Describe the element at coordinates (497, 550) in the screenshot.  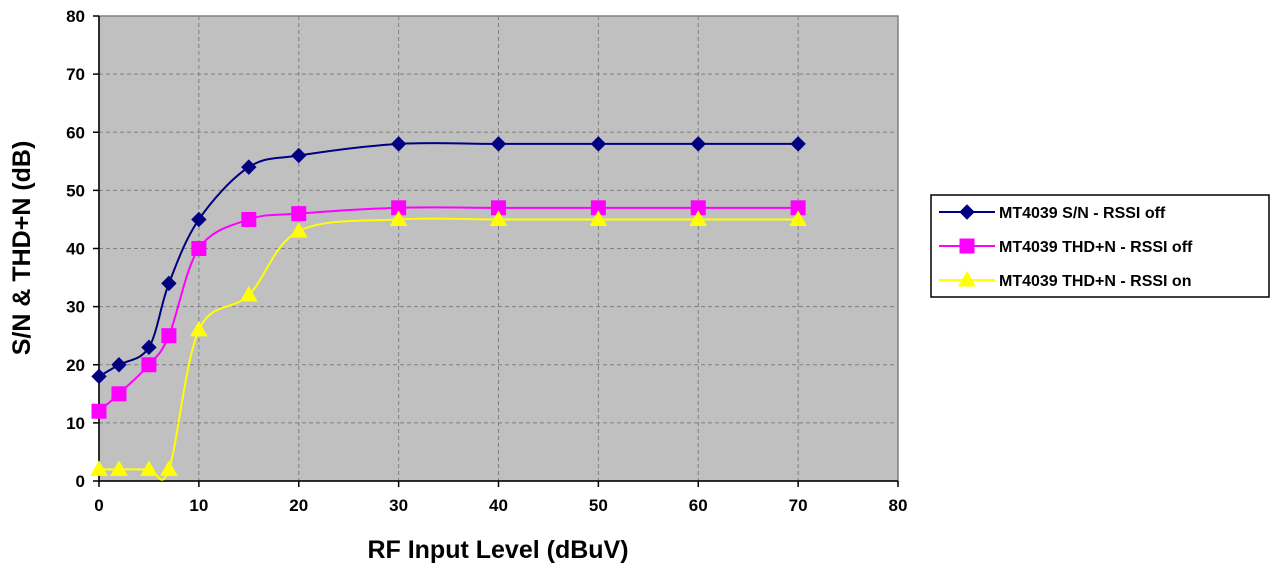
I see `x-axis-title: RF Input Level (dBuV)` at that location.